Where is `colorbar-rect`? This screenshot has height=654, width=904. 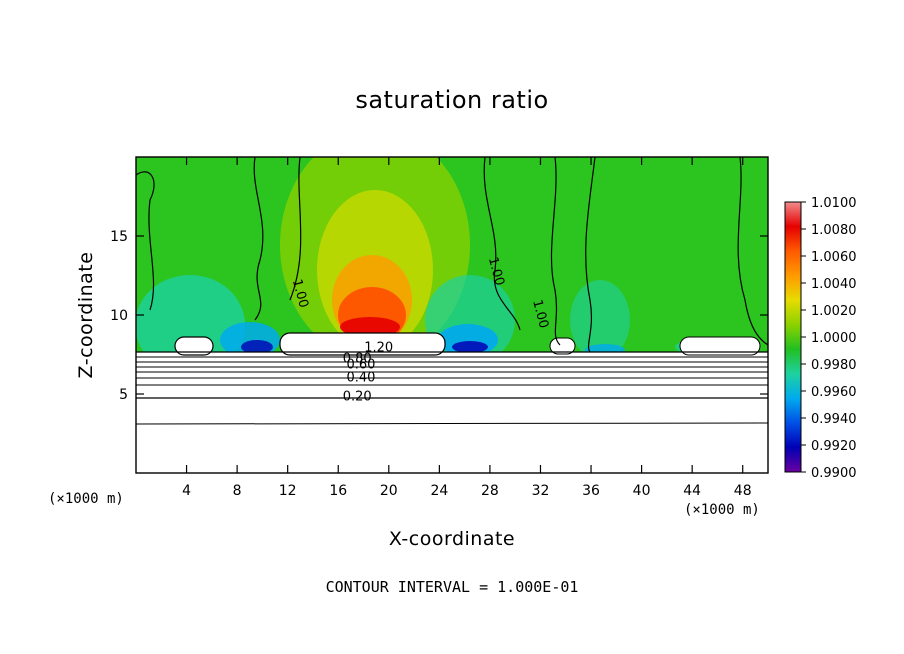 colorbar-rect is located at coordinates (793, 337).